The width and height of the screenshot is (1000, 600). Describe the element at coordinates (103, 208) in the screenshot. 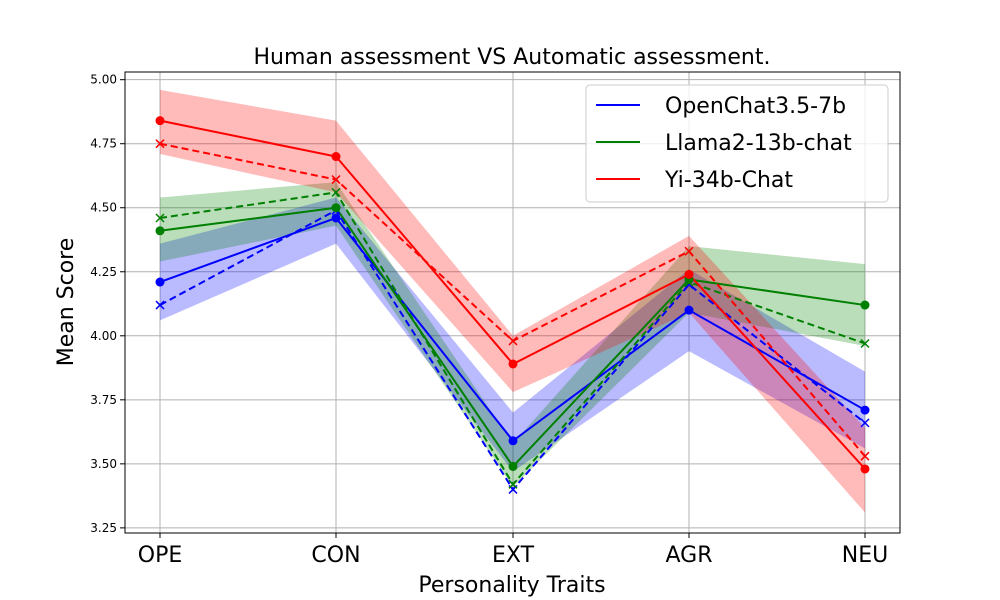

I see `y-tick-label: 4.50` at that location.